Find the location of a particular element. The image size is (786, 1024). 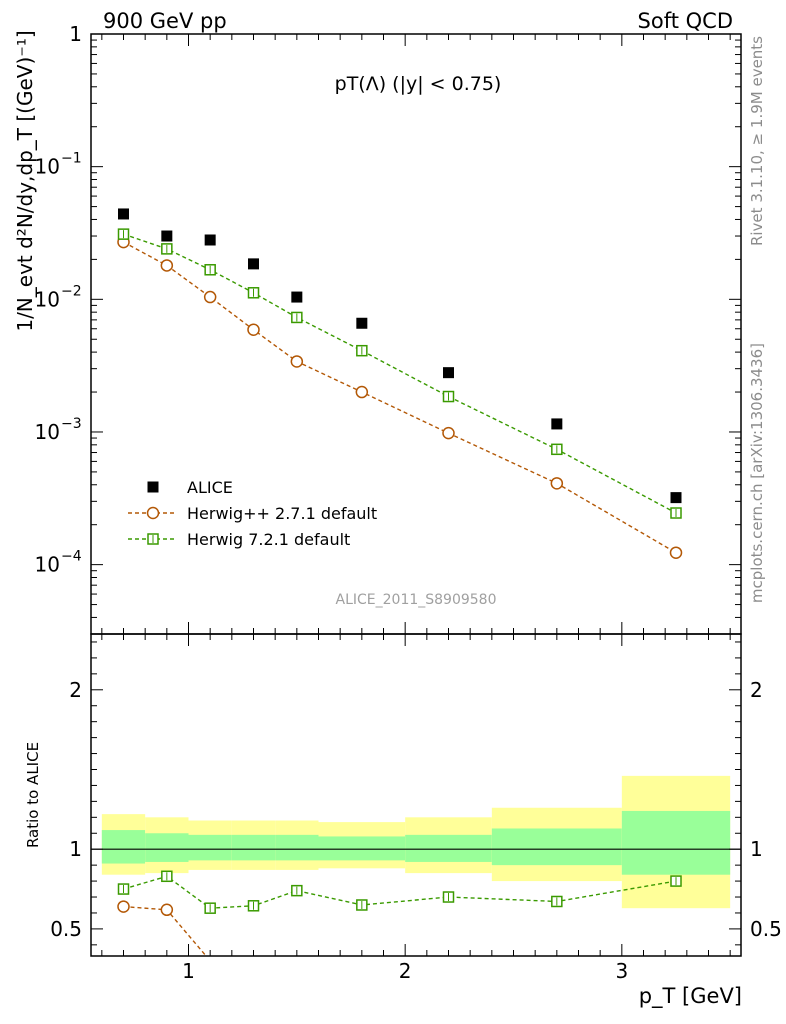

top-y-tick-exponent: −2 is located at coordinates (71, 291).